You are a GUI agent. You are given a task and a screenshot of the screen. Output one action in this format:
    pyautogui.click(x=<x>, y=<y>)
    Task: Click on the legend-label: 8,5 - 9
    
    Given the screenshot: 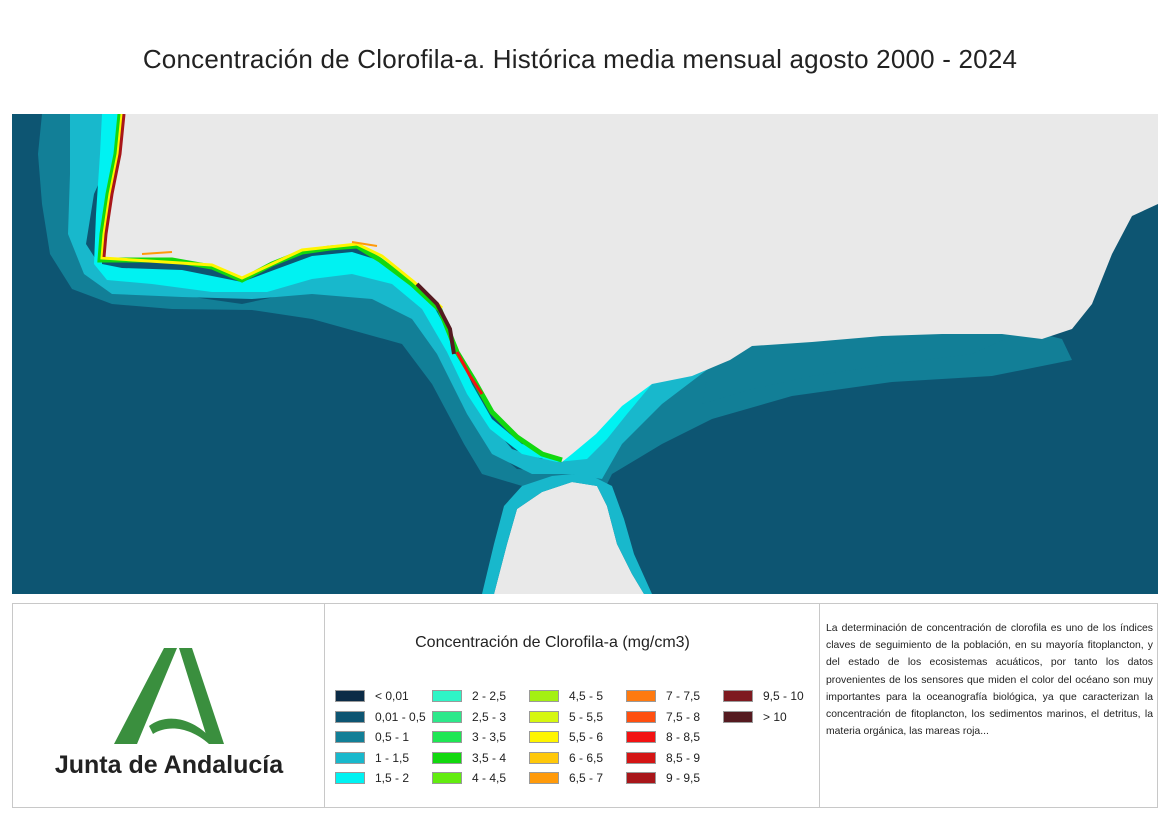 What is the action you would take?
    pyautogui.click(x=683, y=757)
    